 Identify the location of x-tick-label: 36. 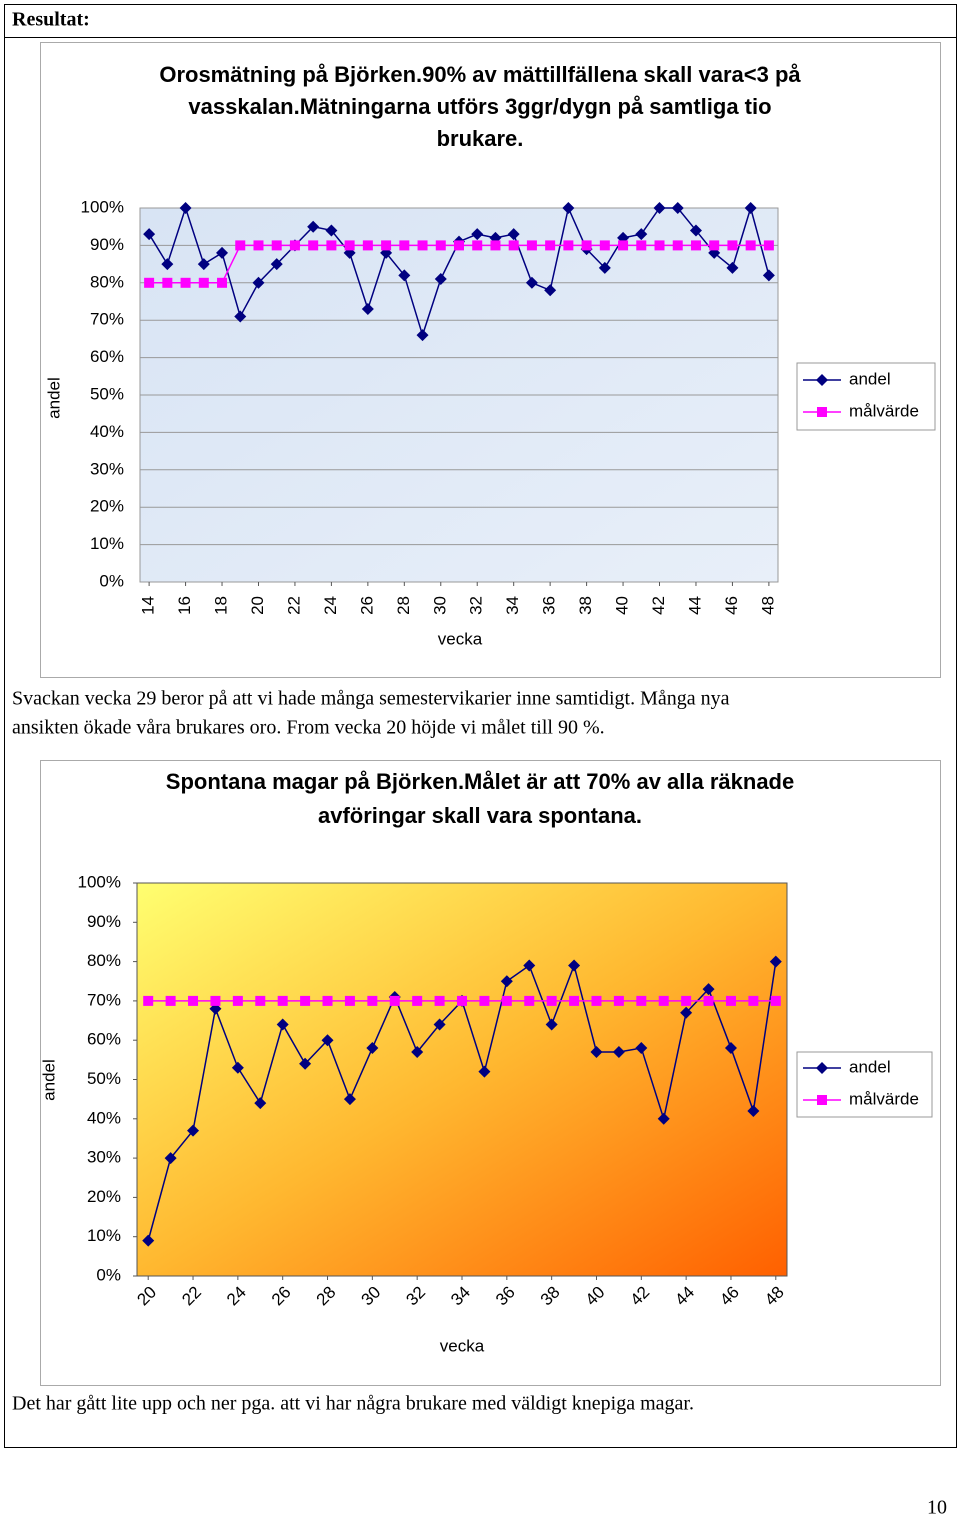
(549, 605).